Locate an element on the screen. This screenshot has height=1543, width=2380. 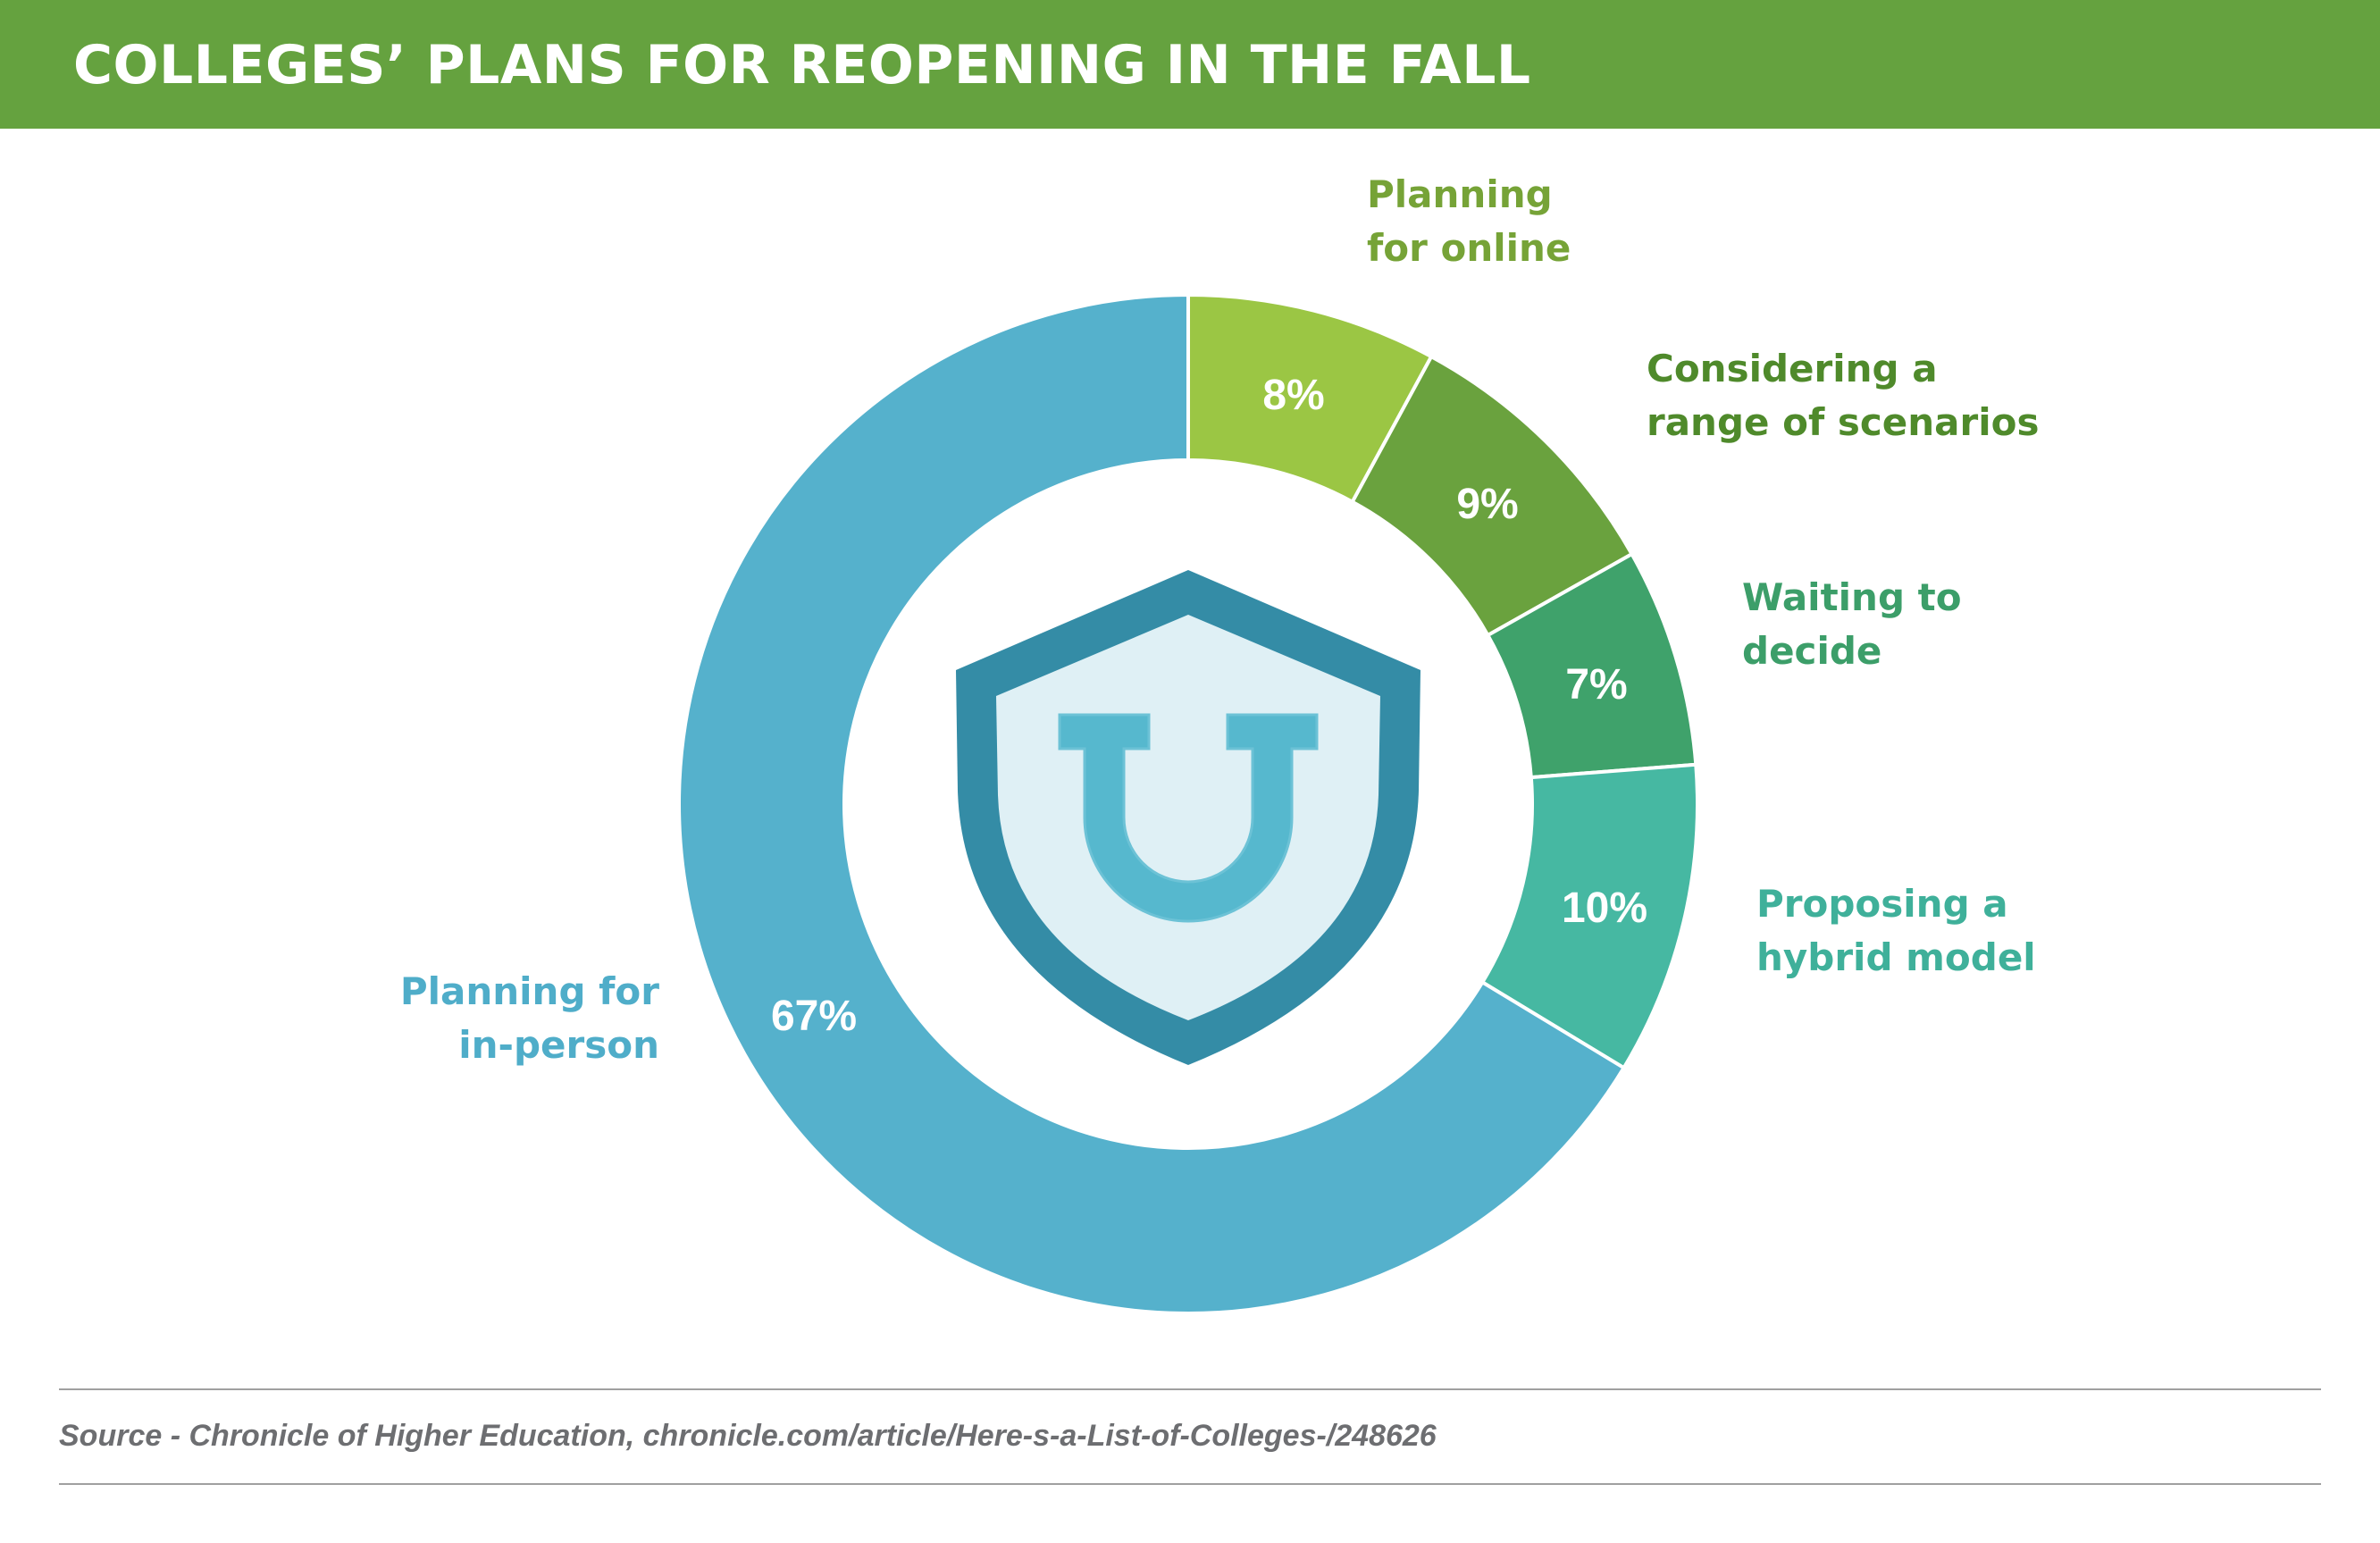
slice-category-label: Planning for online is located at coordinates (1469, 221).